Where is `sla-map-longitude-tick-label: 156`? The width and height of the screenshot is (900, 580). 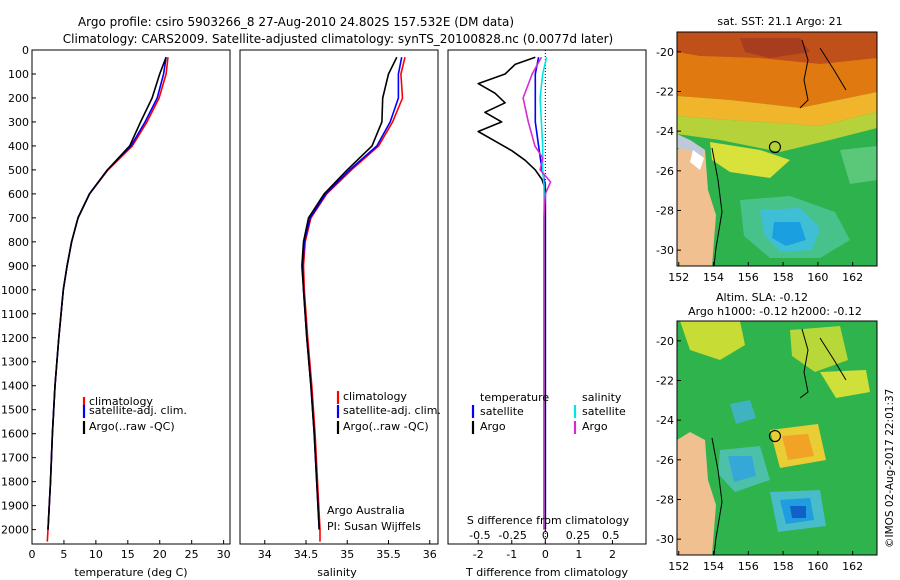 sla-map-longitude-tick-label: 156 is located at coordinates (748, 566).